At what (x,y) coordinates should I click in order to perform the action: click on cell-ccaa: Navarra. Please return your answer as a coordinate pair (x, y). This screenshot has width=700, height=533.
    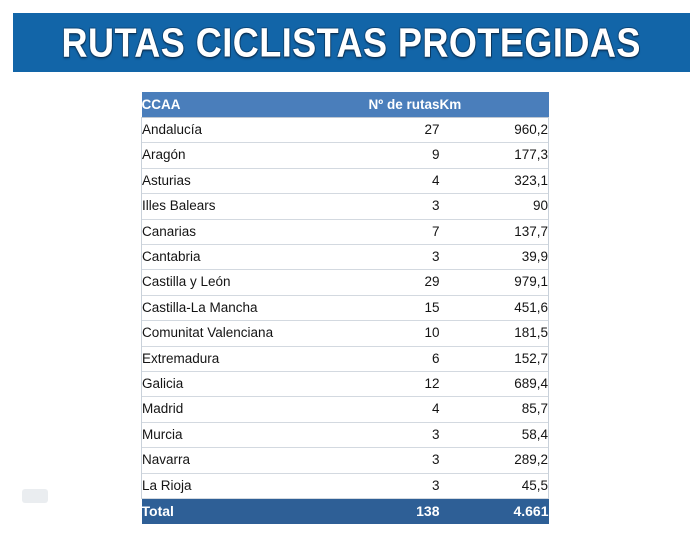
    Looking at the image, I should click on (238, 460).